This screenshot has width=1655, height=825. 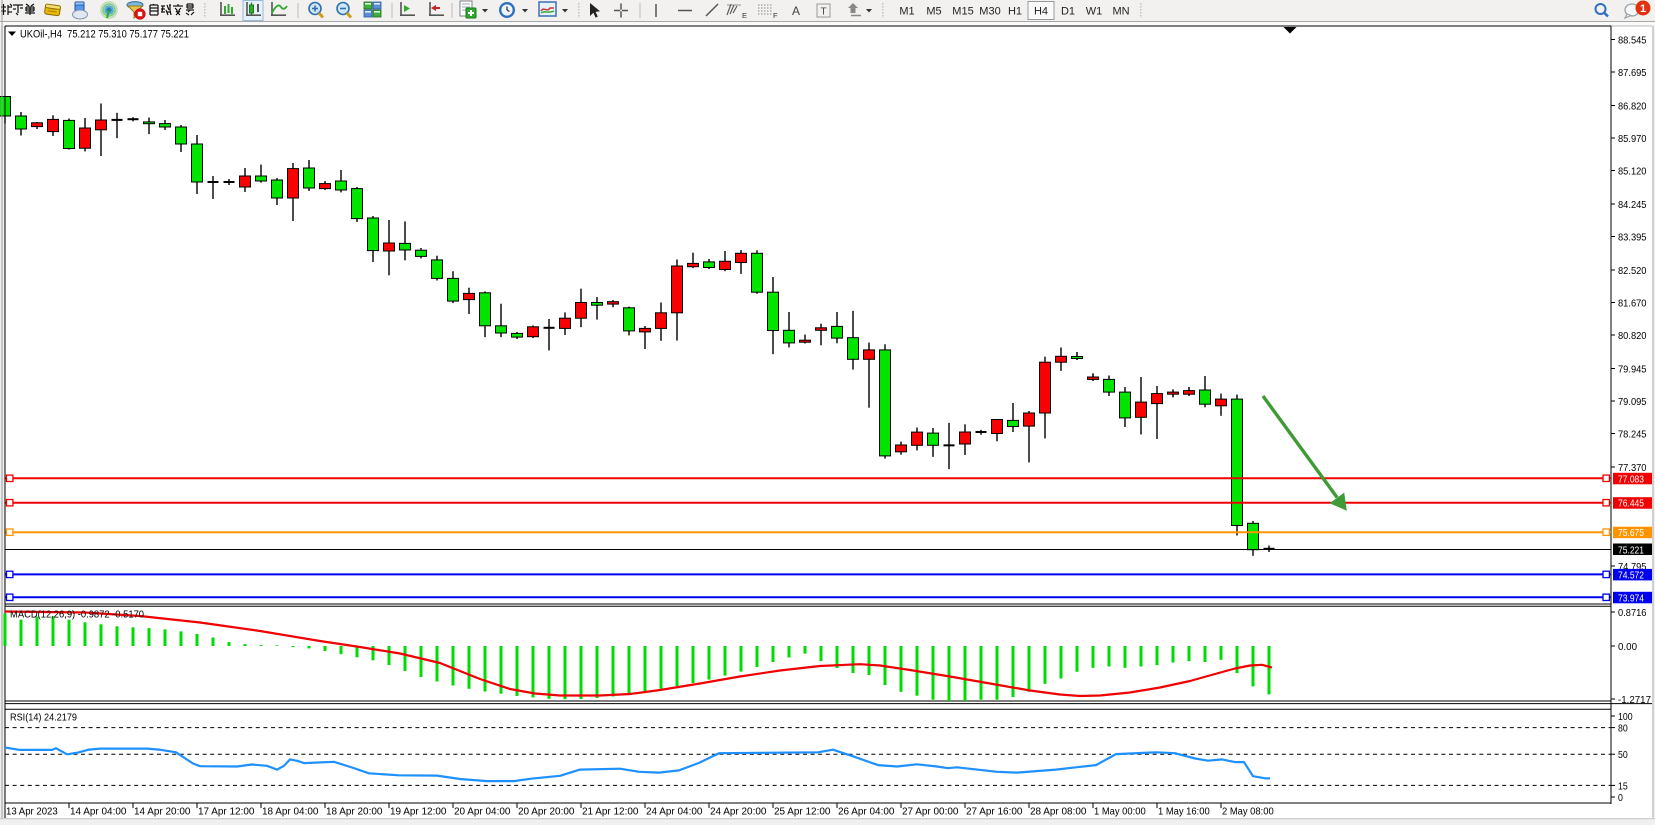 I want to click on svg-text: 26 Apr 04:00, so click(x=866, y=812).